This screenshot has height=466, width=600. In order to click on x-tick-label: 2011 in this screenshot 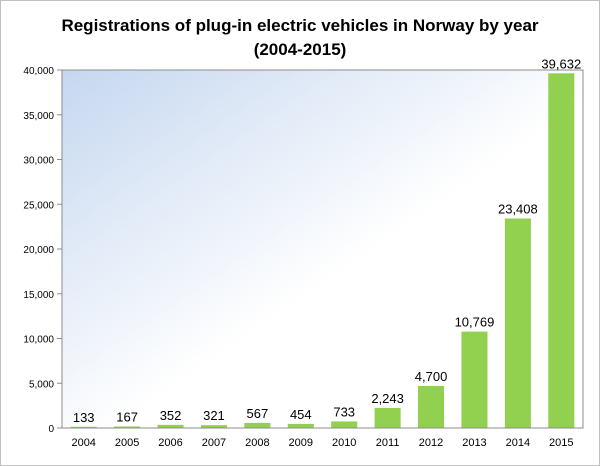, I will do `click(388, 443)`.